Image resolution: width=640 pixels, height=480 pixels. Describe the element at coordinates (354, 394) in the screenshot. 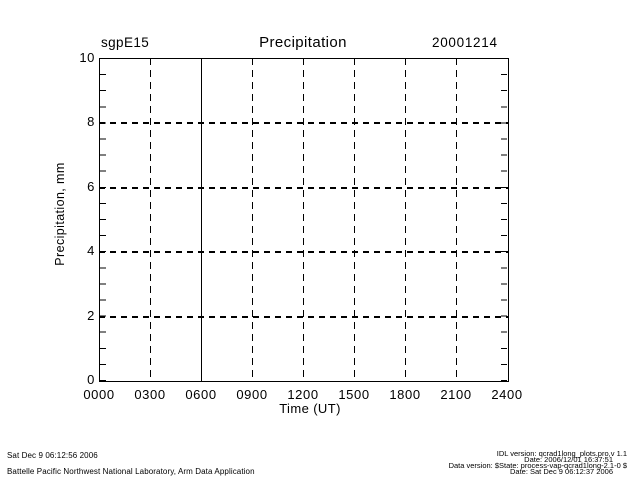

I see `xtick-label: 1500` at that location.